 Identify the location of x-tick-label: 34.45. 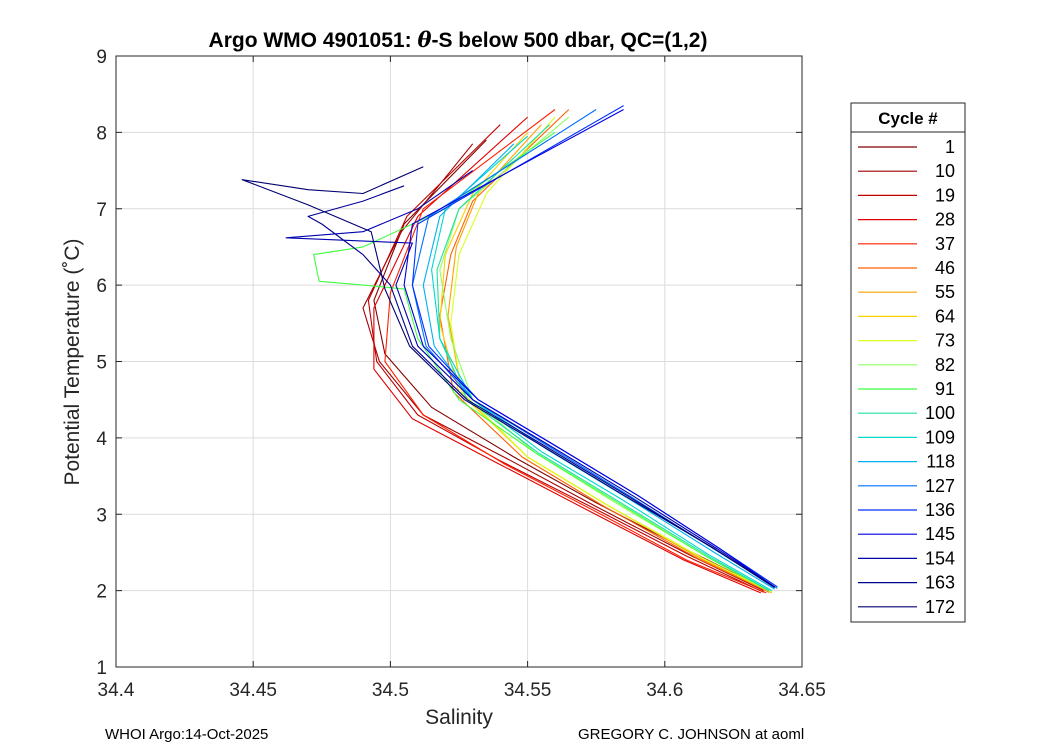
(253, 690).